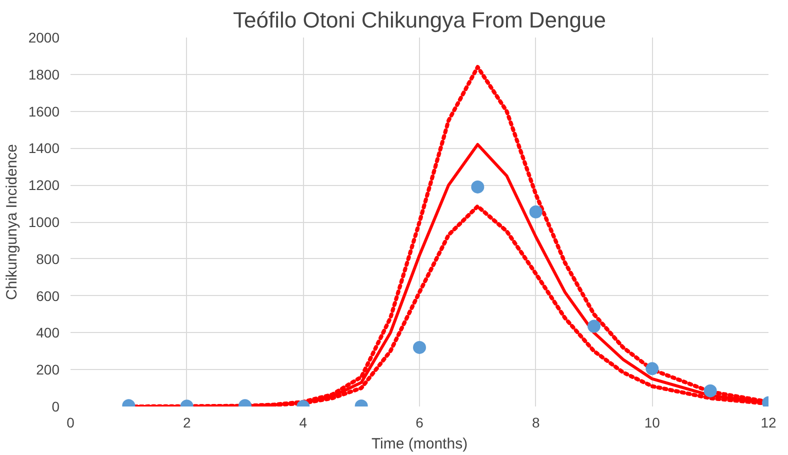  What do you see at coordinates (44, 38) in the screenshot?
I see `y-tick-label: 2000` at bounding box center [44, 38].